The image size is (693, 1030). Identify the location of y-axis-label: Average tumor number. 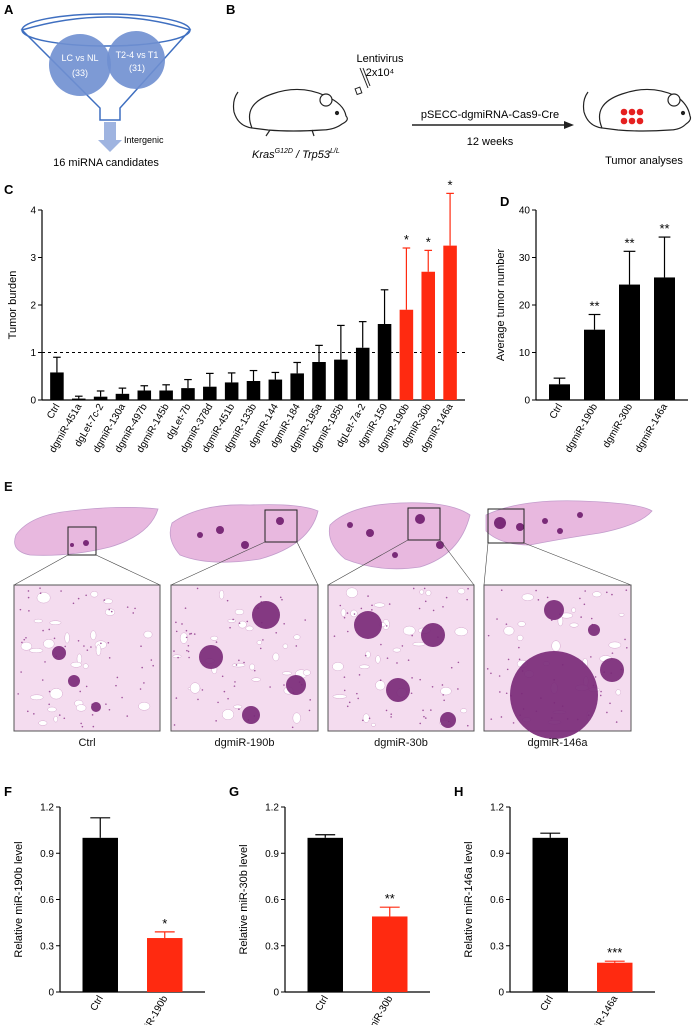
(501, 305).